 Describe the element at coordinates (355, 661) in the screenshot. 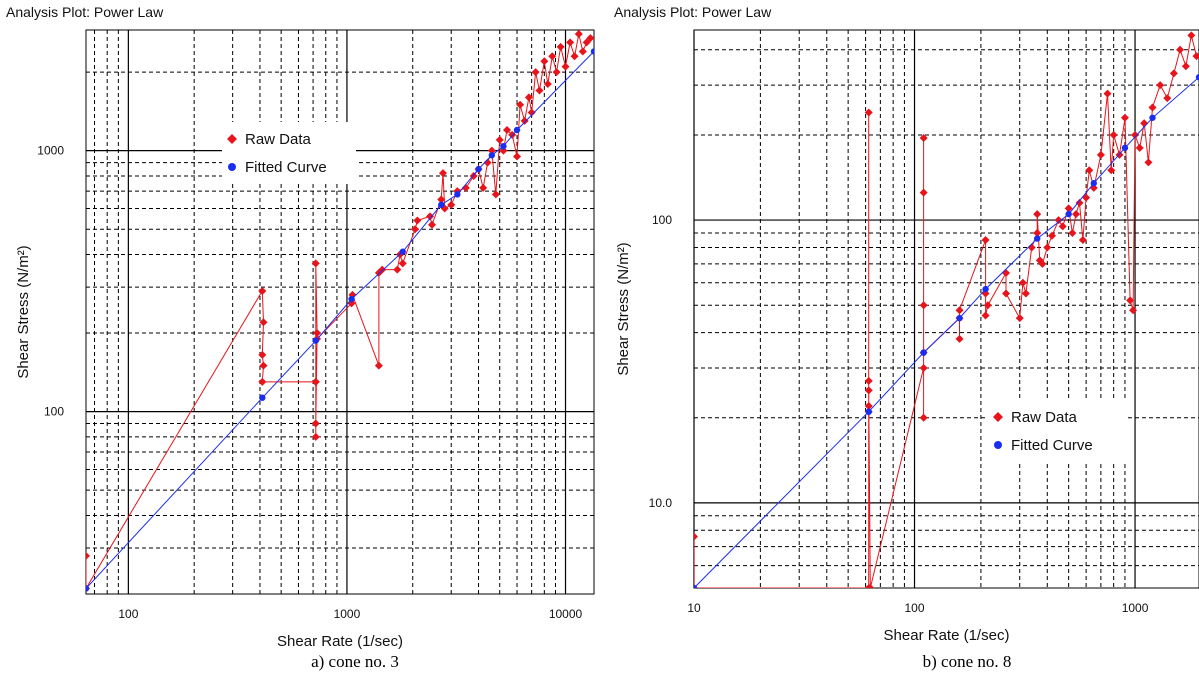

I see `chart-caption: a) cone no. 3` at that location.